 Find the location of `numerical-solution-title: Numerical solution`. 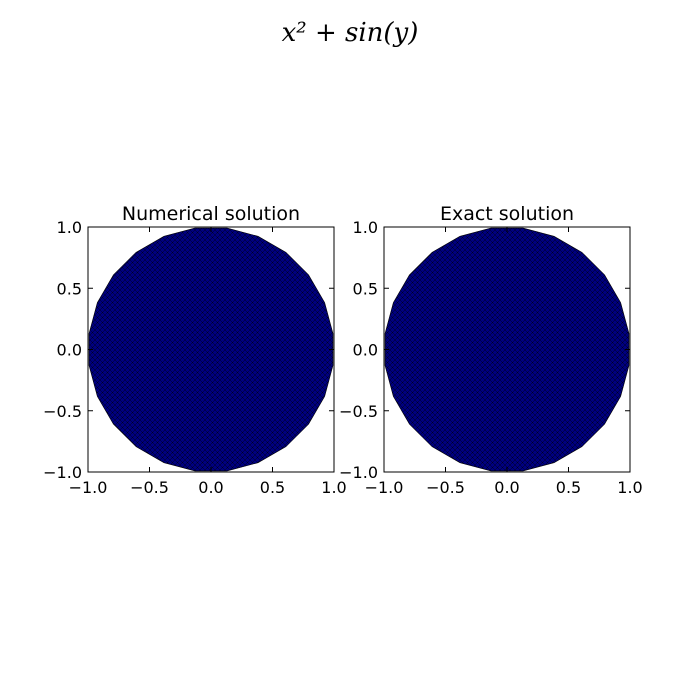

numerical-solution-title: Numerical solution is located at coordinates (211, 214).